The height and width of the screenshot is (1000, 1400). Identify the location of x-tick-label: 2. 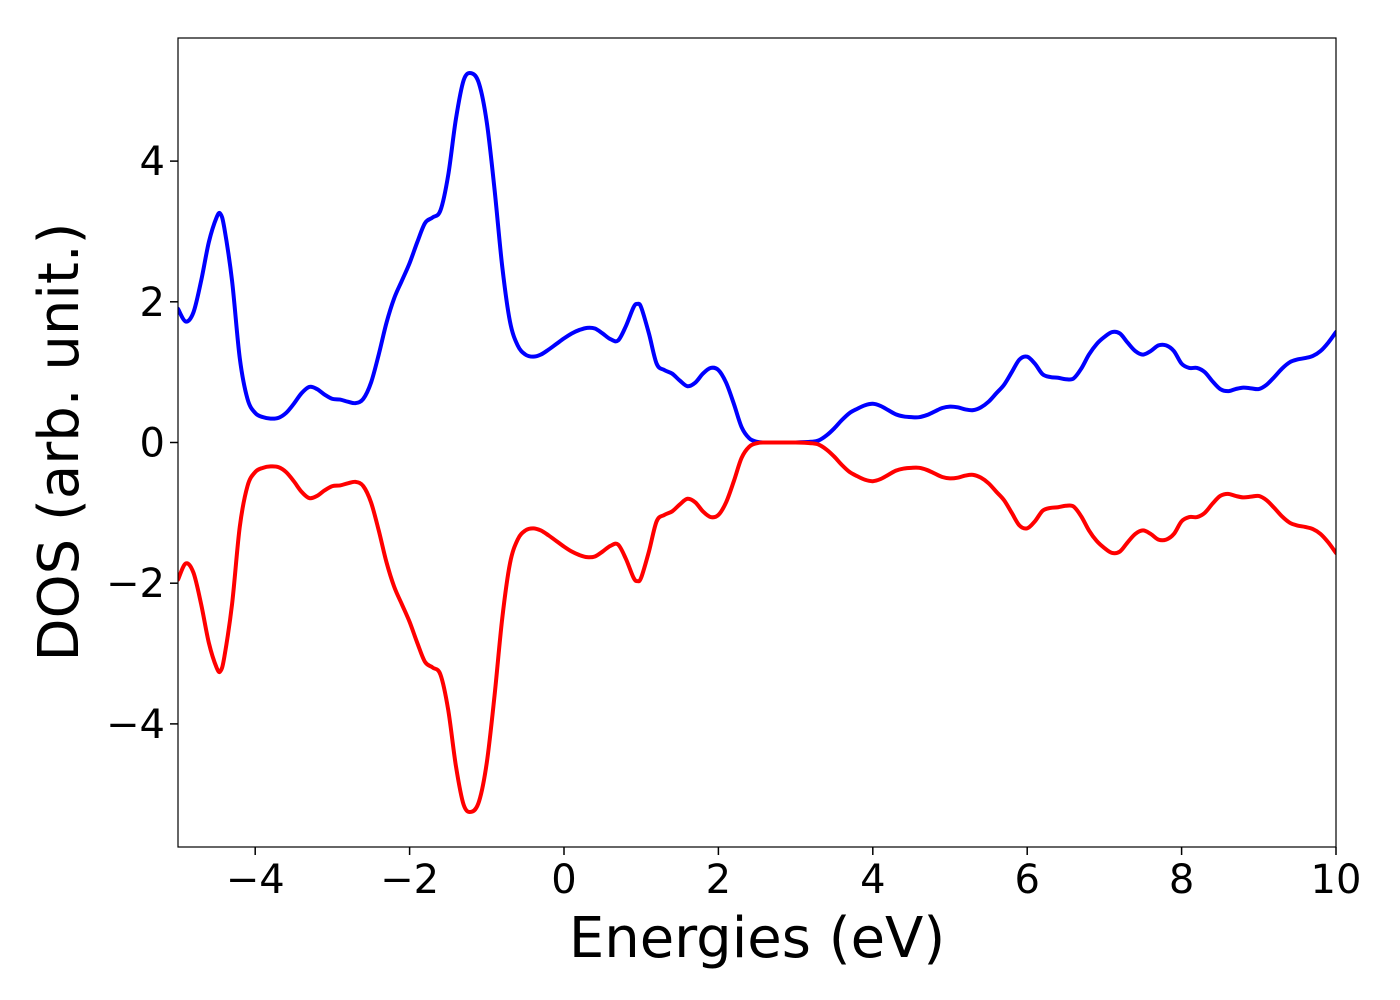
(718, 880).